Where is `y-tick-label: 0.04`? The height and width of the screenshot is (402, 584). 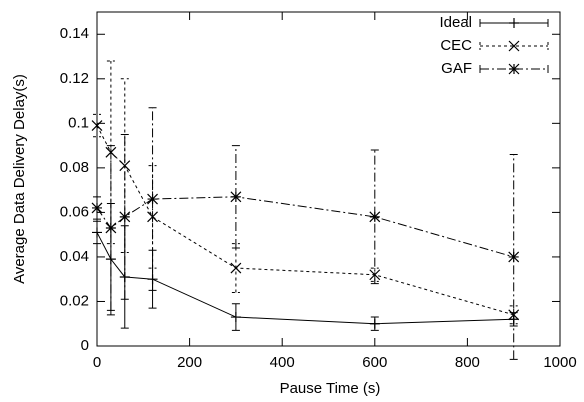 y-tick-label: 0.04 is located at coordinates (74, 256).